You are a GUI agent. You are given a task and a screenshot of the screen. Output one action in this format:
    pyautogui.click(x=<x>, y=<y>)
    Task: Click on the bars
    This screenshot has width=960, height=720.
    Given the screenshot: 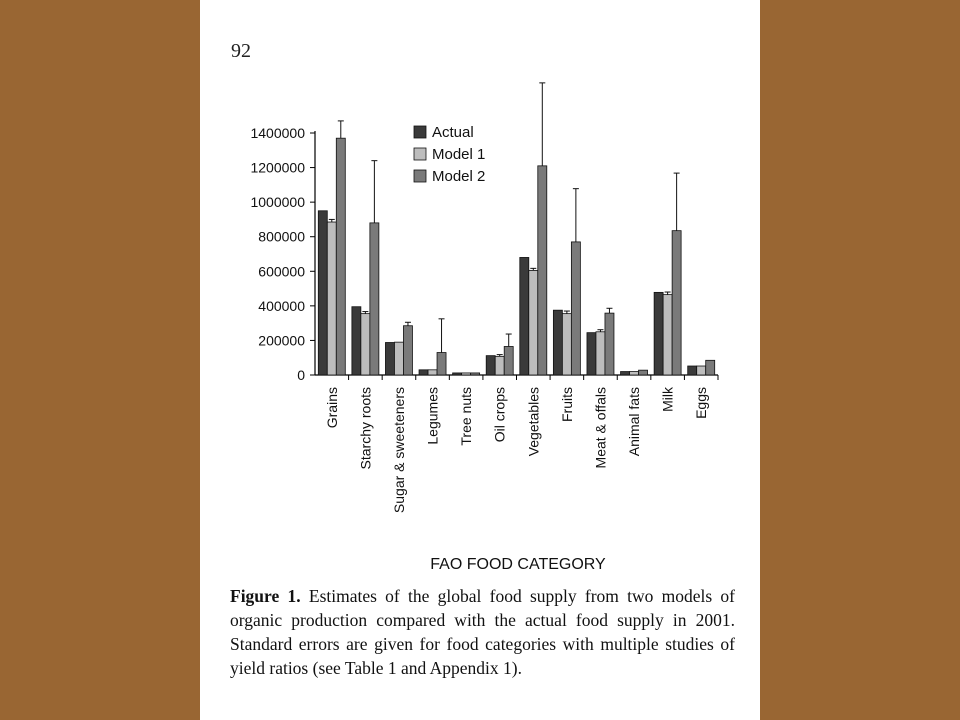 What is the action you would take?
    pyautogui.click(x=516, y=256)
    